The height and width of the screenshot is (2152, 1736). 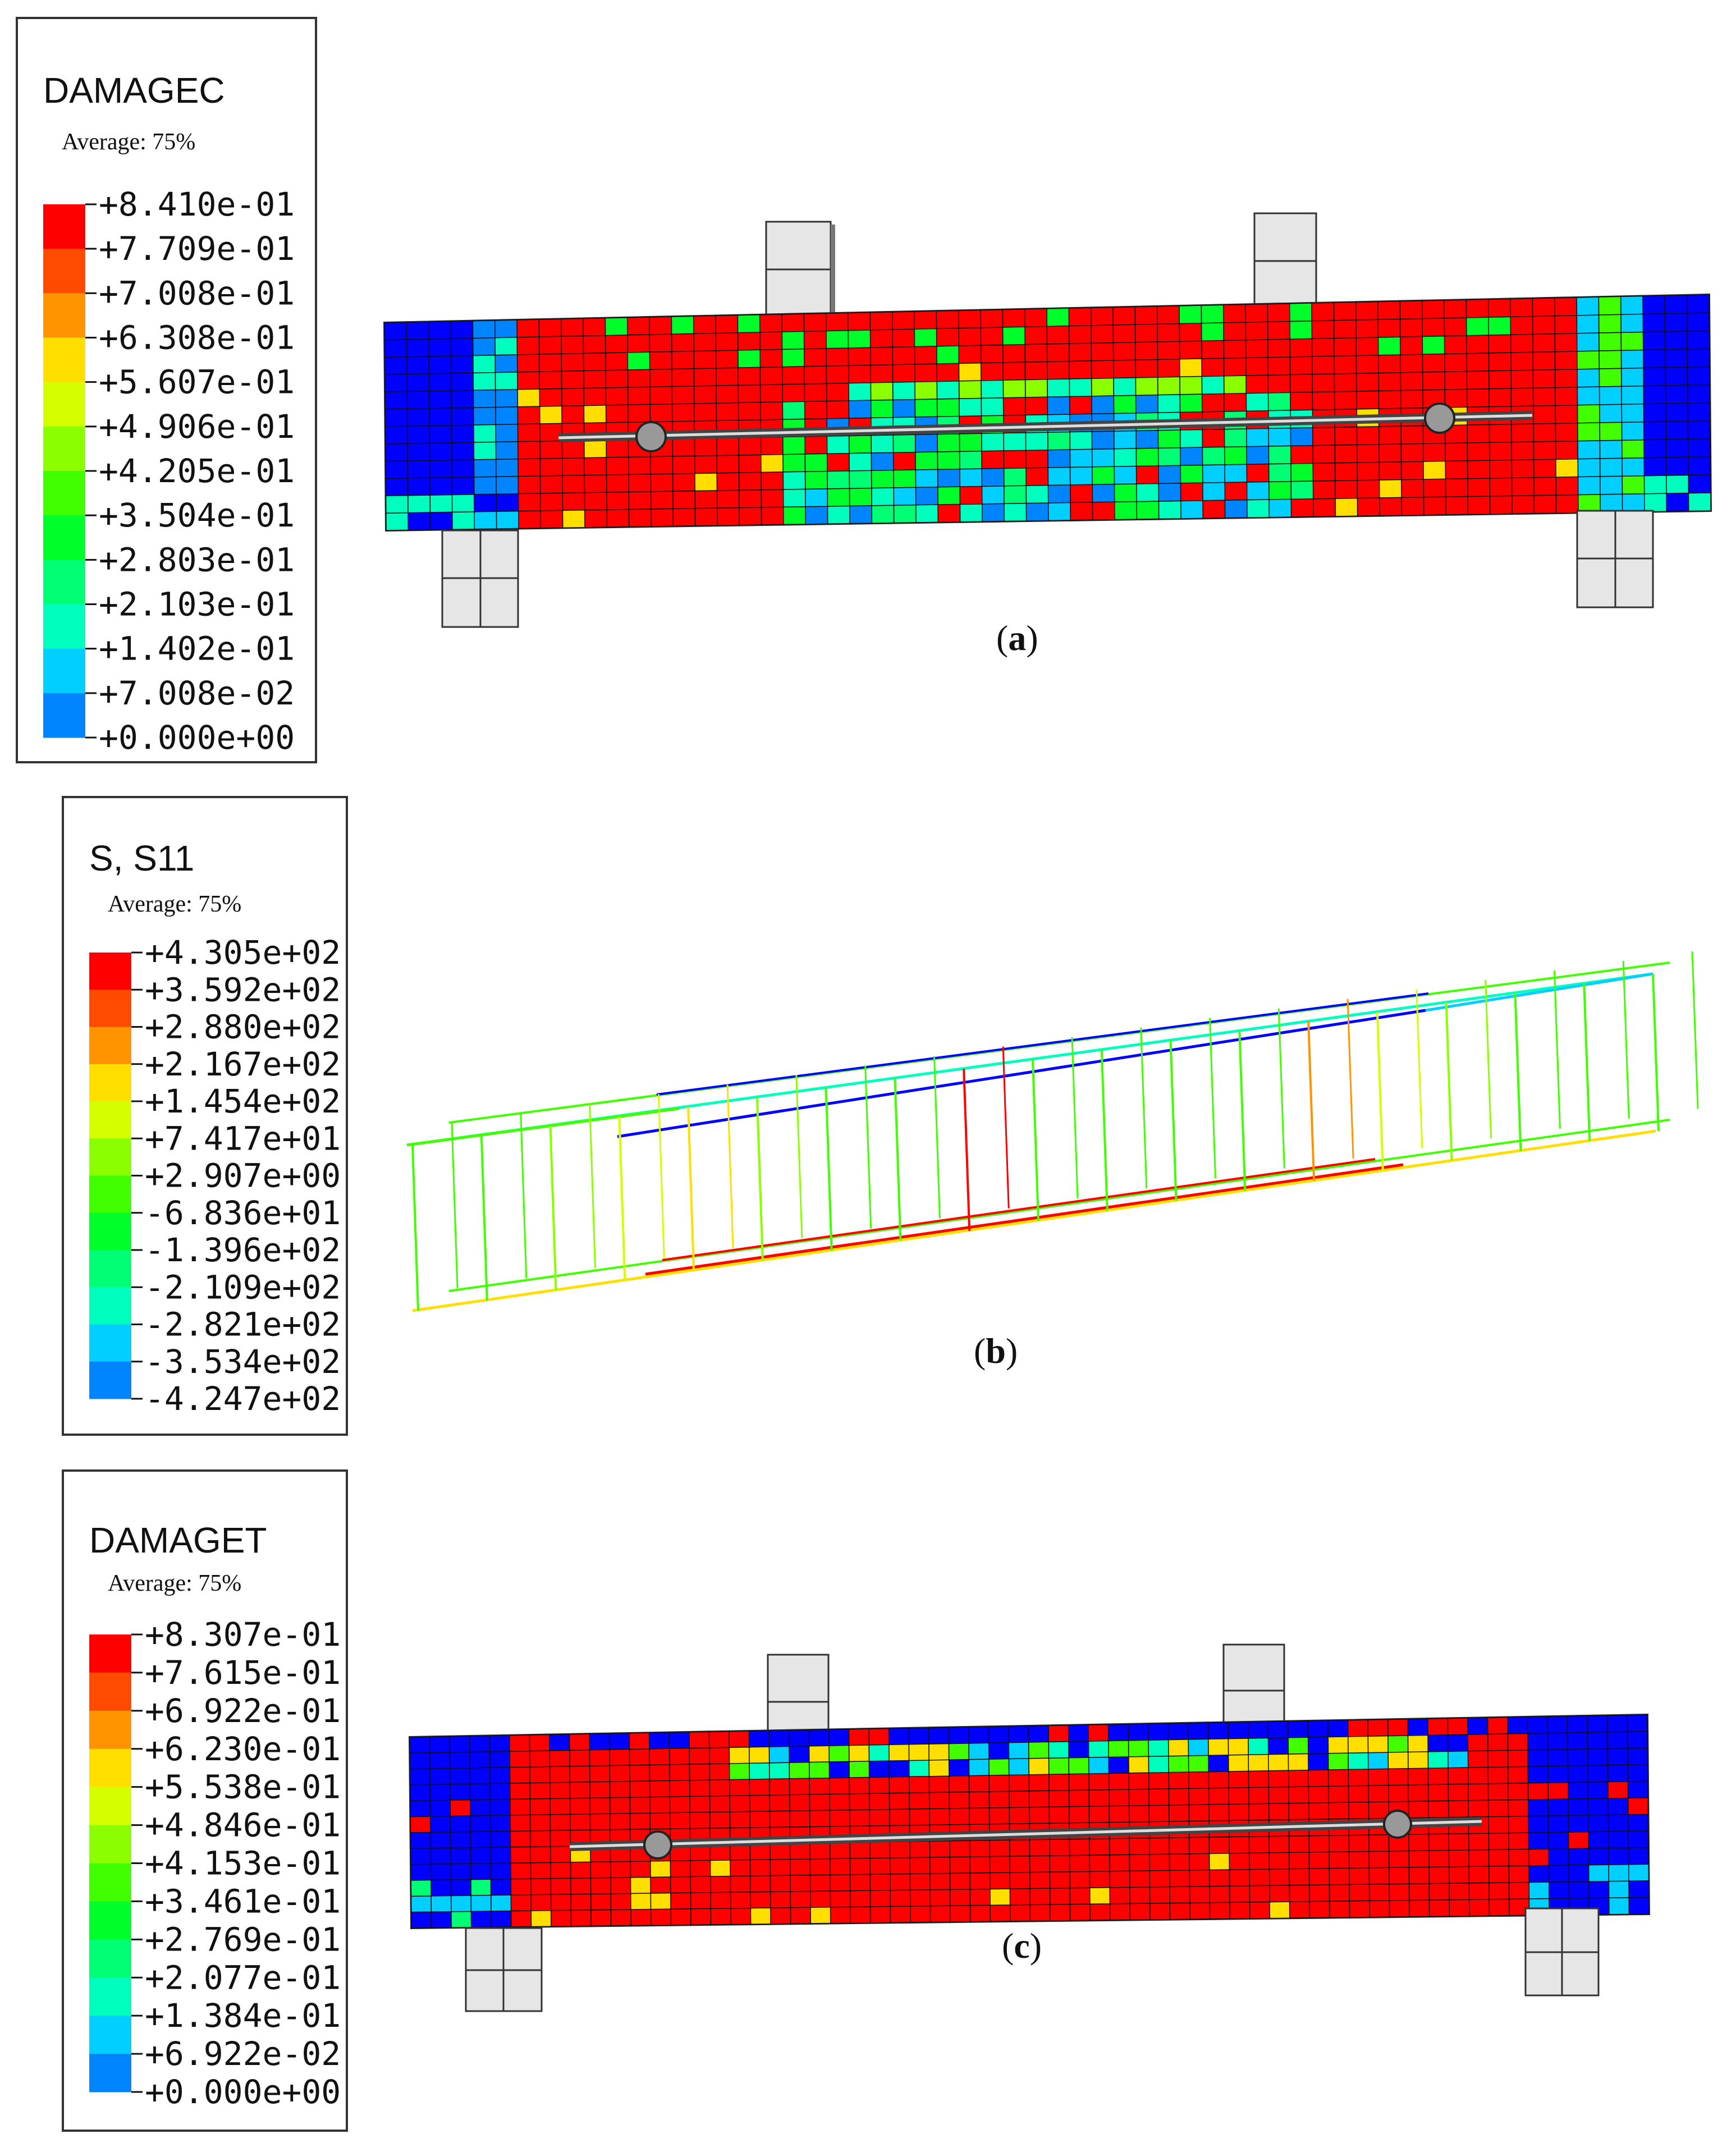 What do you see at coordinates (243, 1027) in the screenshot?
I see `colorbar-label: +2.880e+02` at bounding box center [243, 1027].